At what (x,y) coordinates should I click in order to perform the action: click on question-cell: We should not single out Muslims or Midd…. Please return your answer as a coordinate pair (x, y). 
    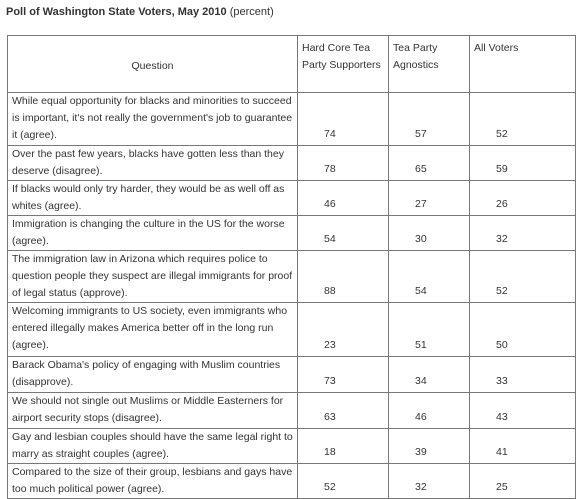
    Looking at the image, I should click on (152, 410).